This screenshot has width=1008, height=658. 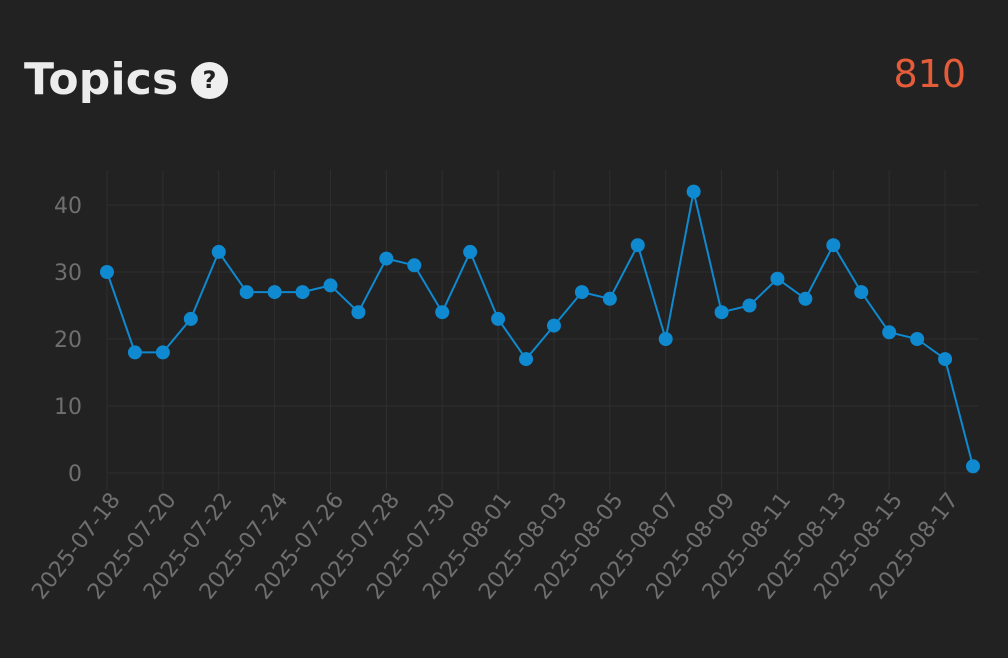 What do you see at coordinates (209, 80) in the screenshot?
I see `help-icon: ?` at bounding box center [209, 80].